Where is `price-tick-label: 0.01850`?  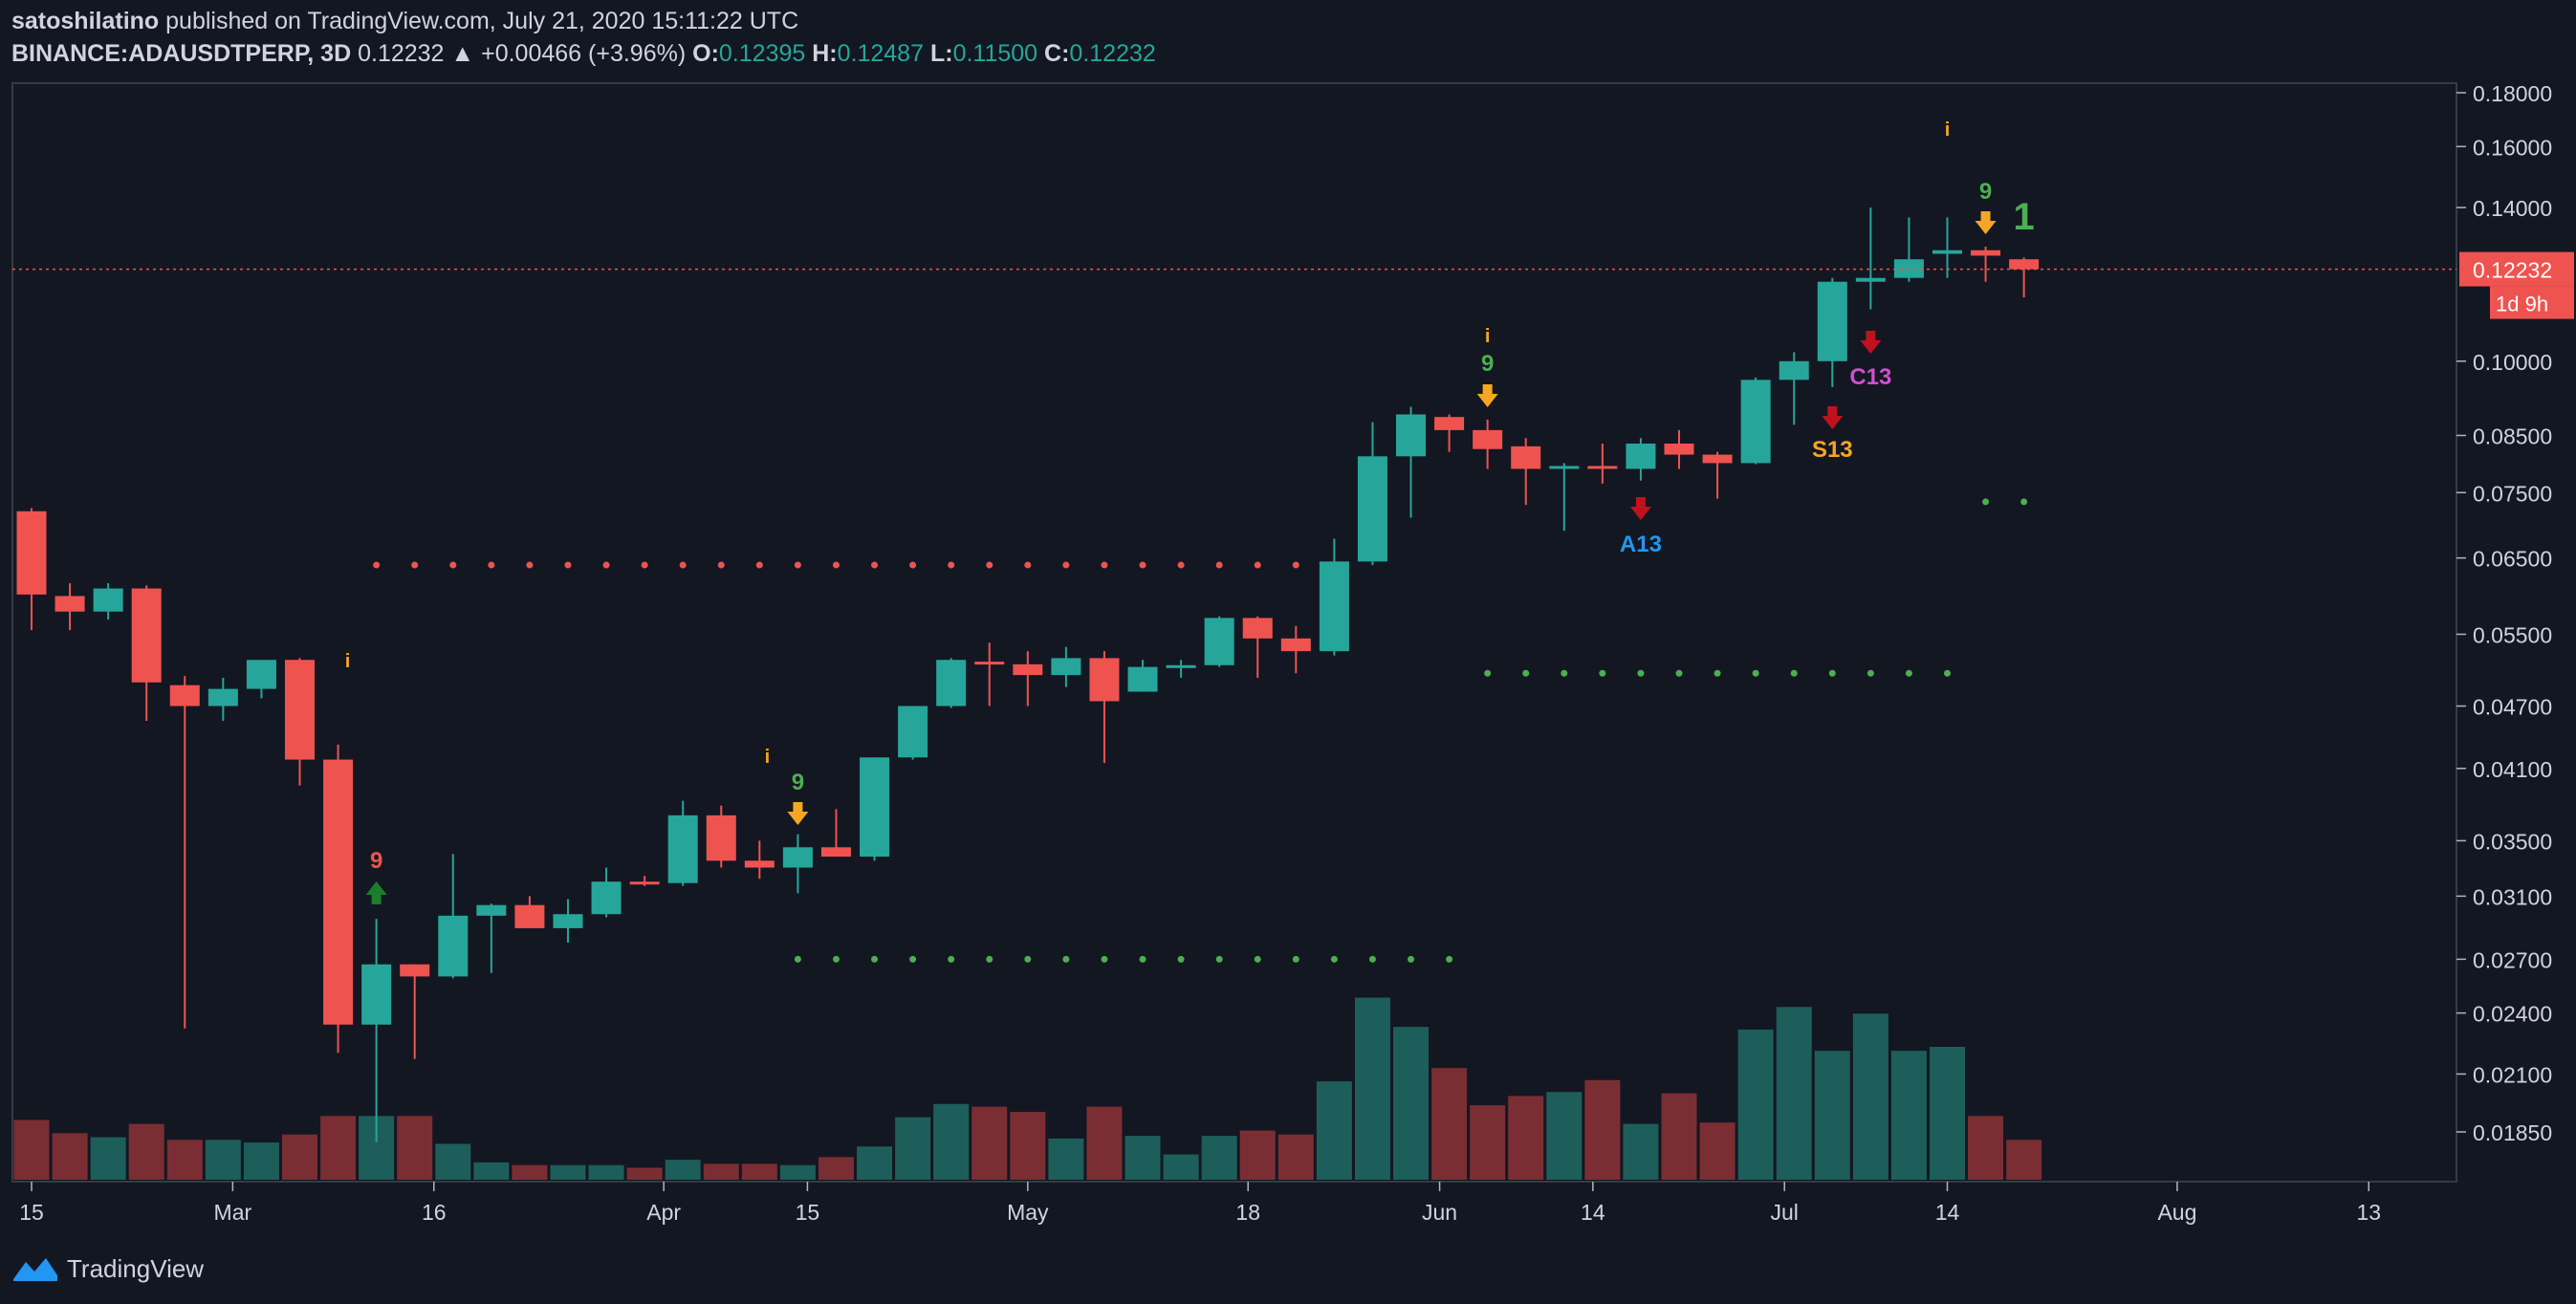 price-tick-label: 0.01850 is located at coordinates (2512, 1132).